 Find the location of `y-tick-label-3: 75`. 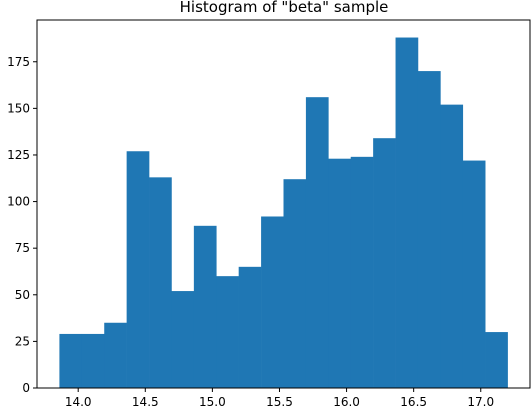

y-tick-label-3: 75 is located at coordinates (22, 248).